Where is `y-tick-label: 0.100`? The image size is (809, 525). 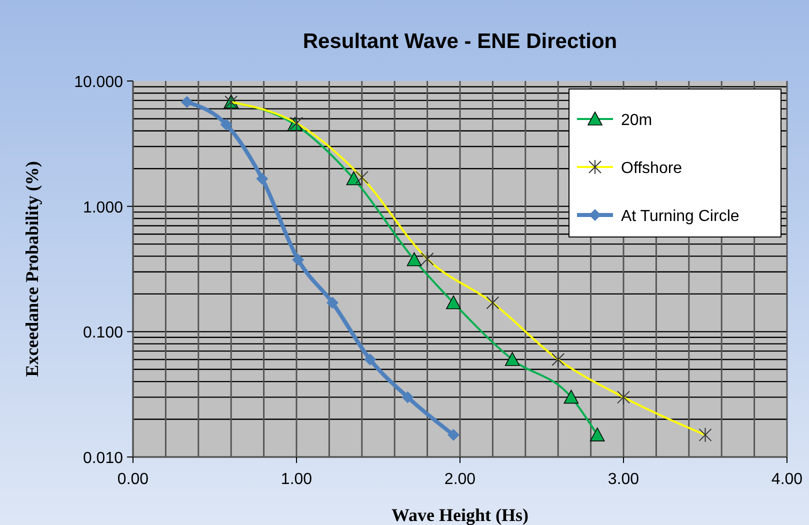 y-tick-label: 0.100 is located at coordinates (103, 333).